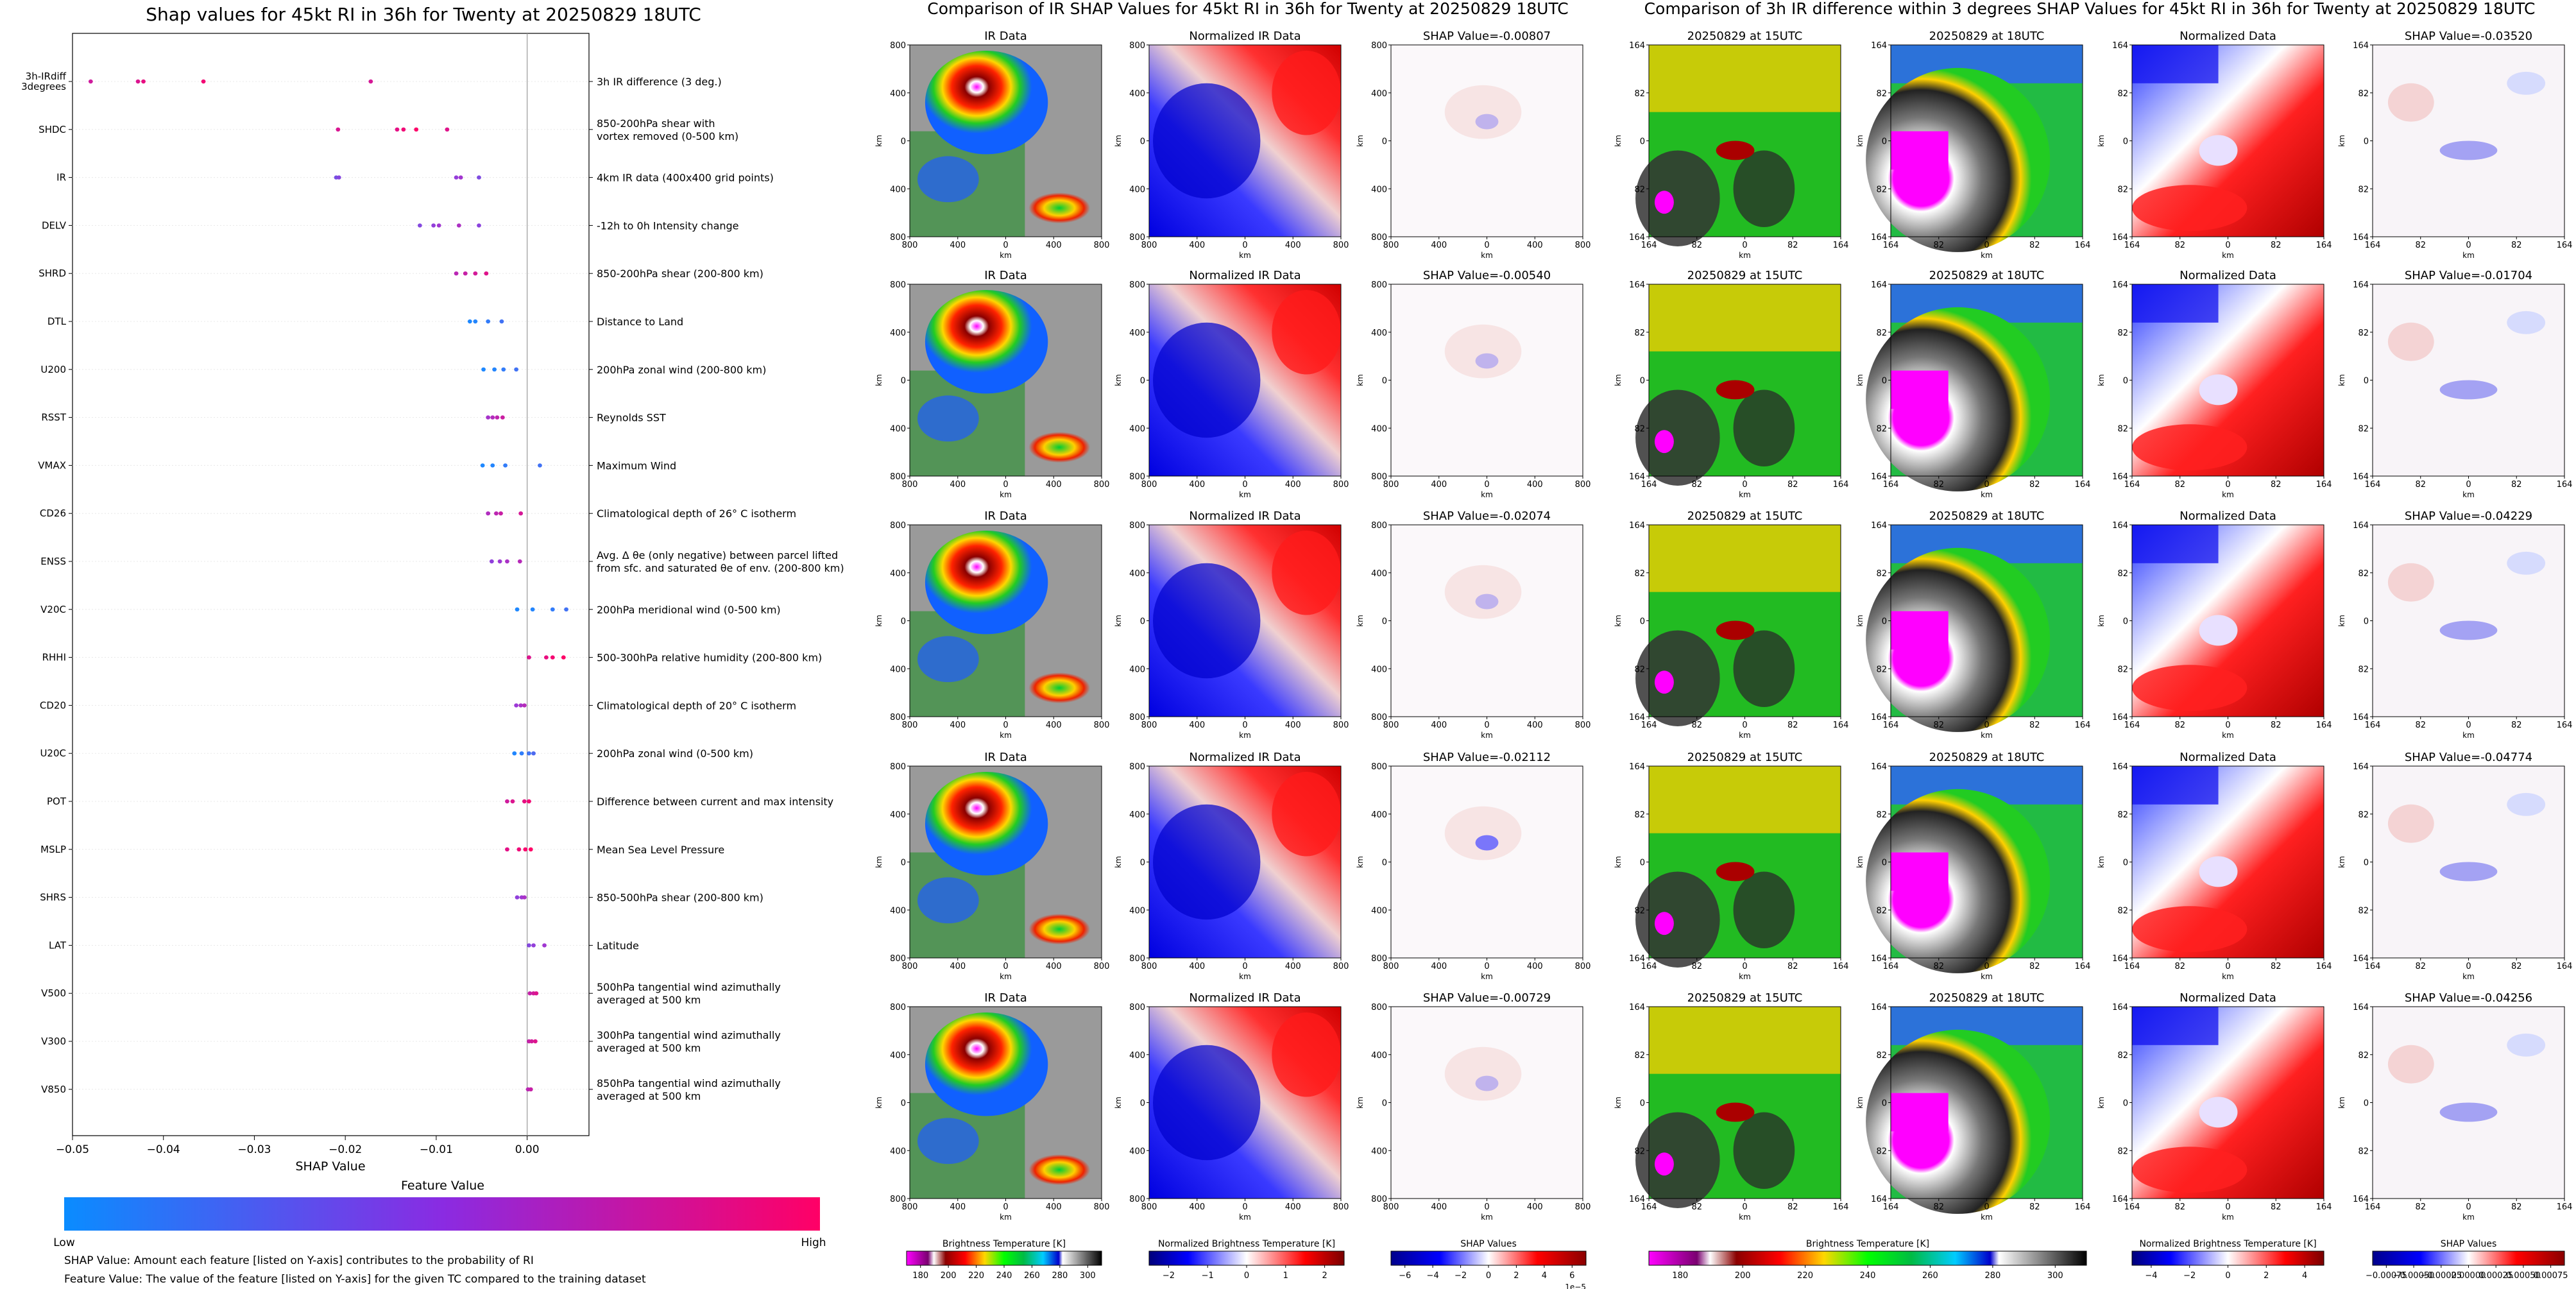 The image size is (2576, 1289). I want to click on colorbar-tick-label: −0.00025, so click(2441, 1276).